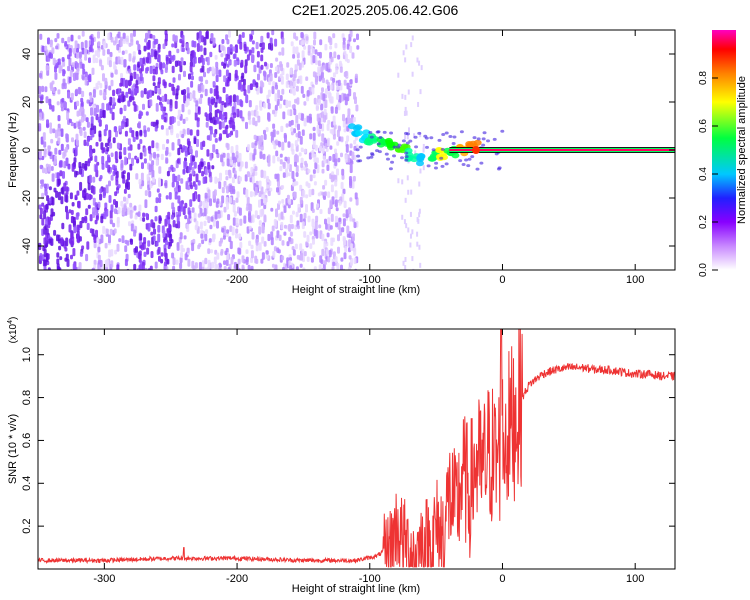 The image size is (750, 600). Describe the element at coordinates (356, 290) in the screenshot. I see `heatmap-xlabel: Height of straight line (km)` at that location.